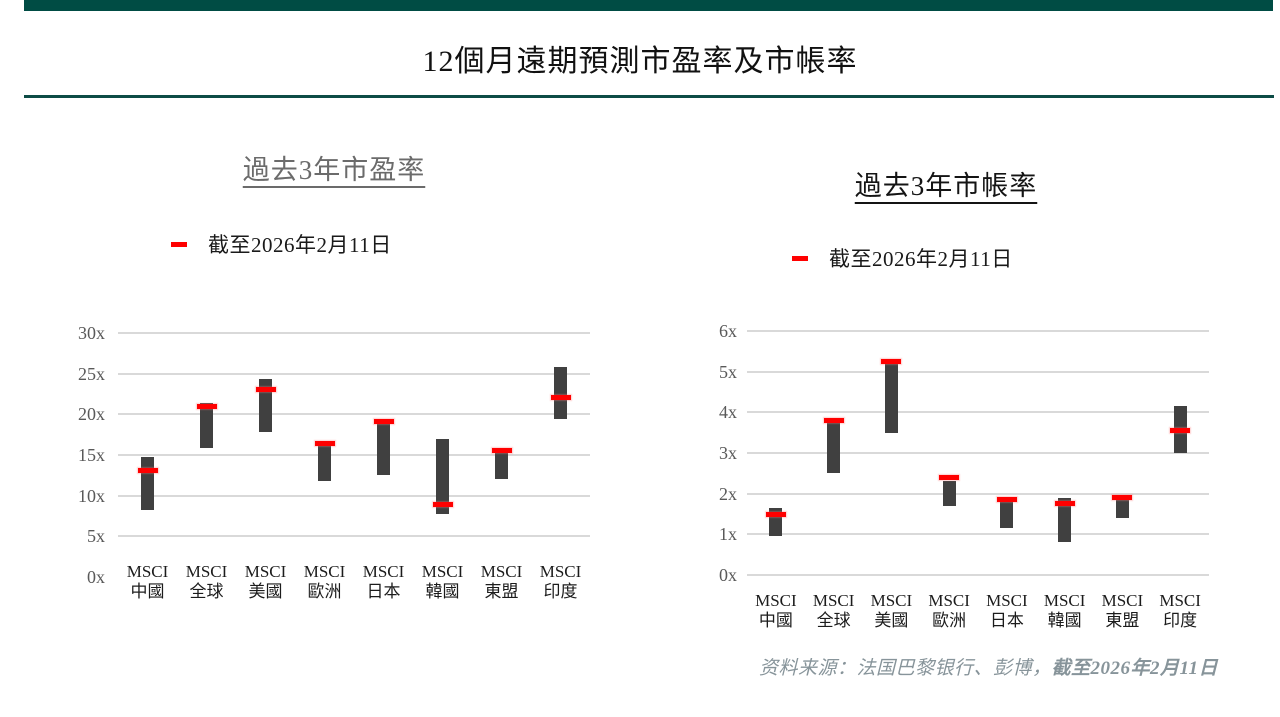 The image size is (1280, 717). Describe the element at coordinates (91, 333) in the screenshot. I see `y-axis-tick-label: 30x` at that location.